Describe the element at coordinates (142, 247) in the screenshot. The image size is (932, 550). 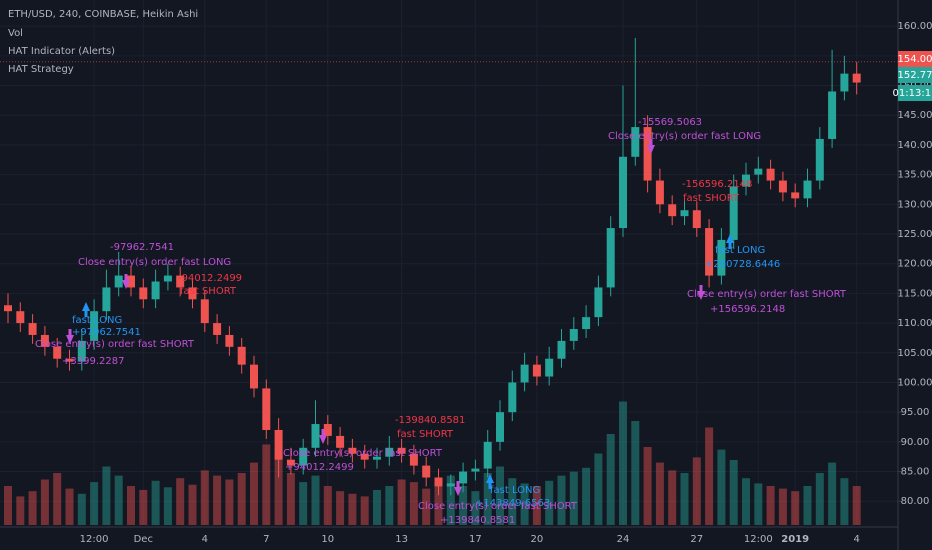
I see `strategy-label: -97962.7541` at that location.